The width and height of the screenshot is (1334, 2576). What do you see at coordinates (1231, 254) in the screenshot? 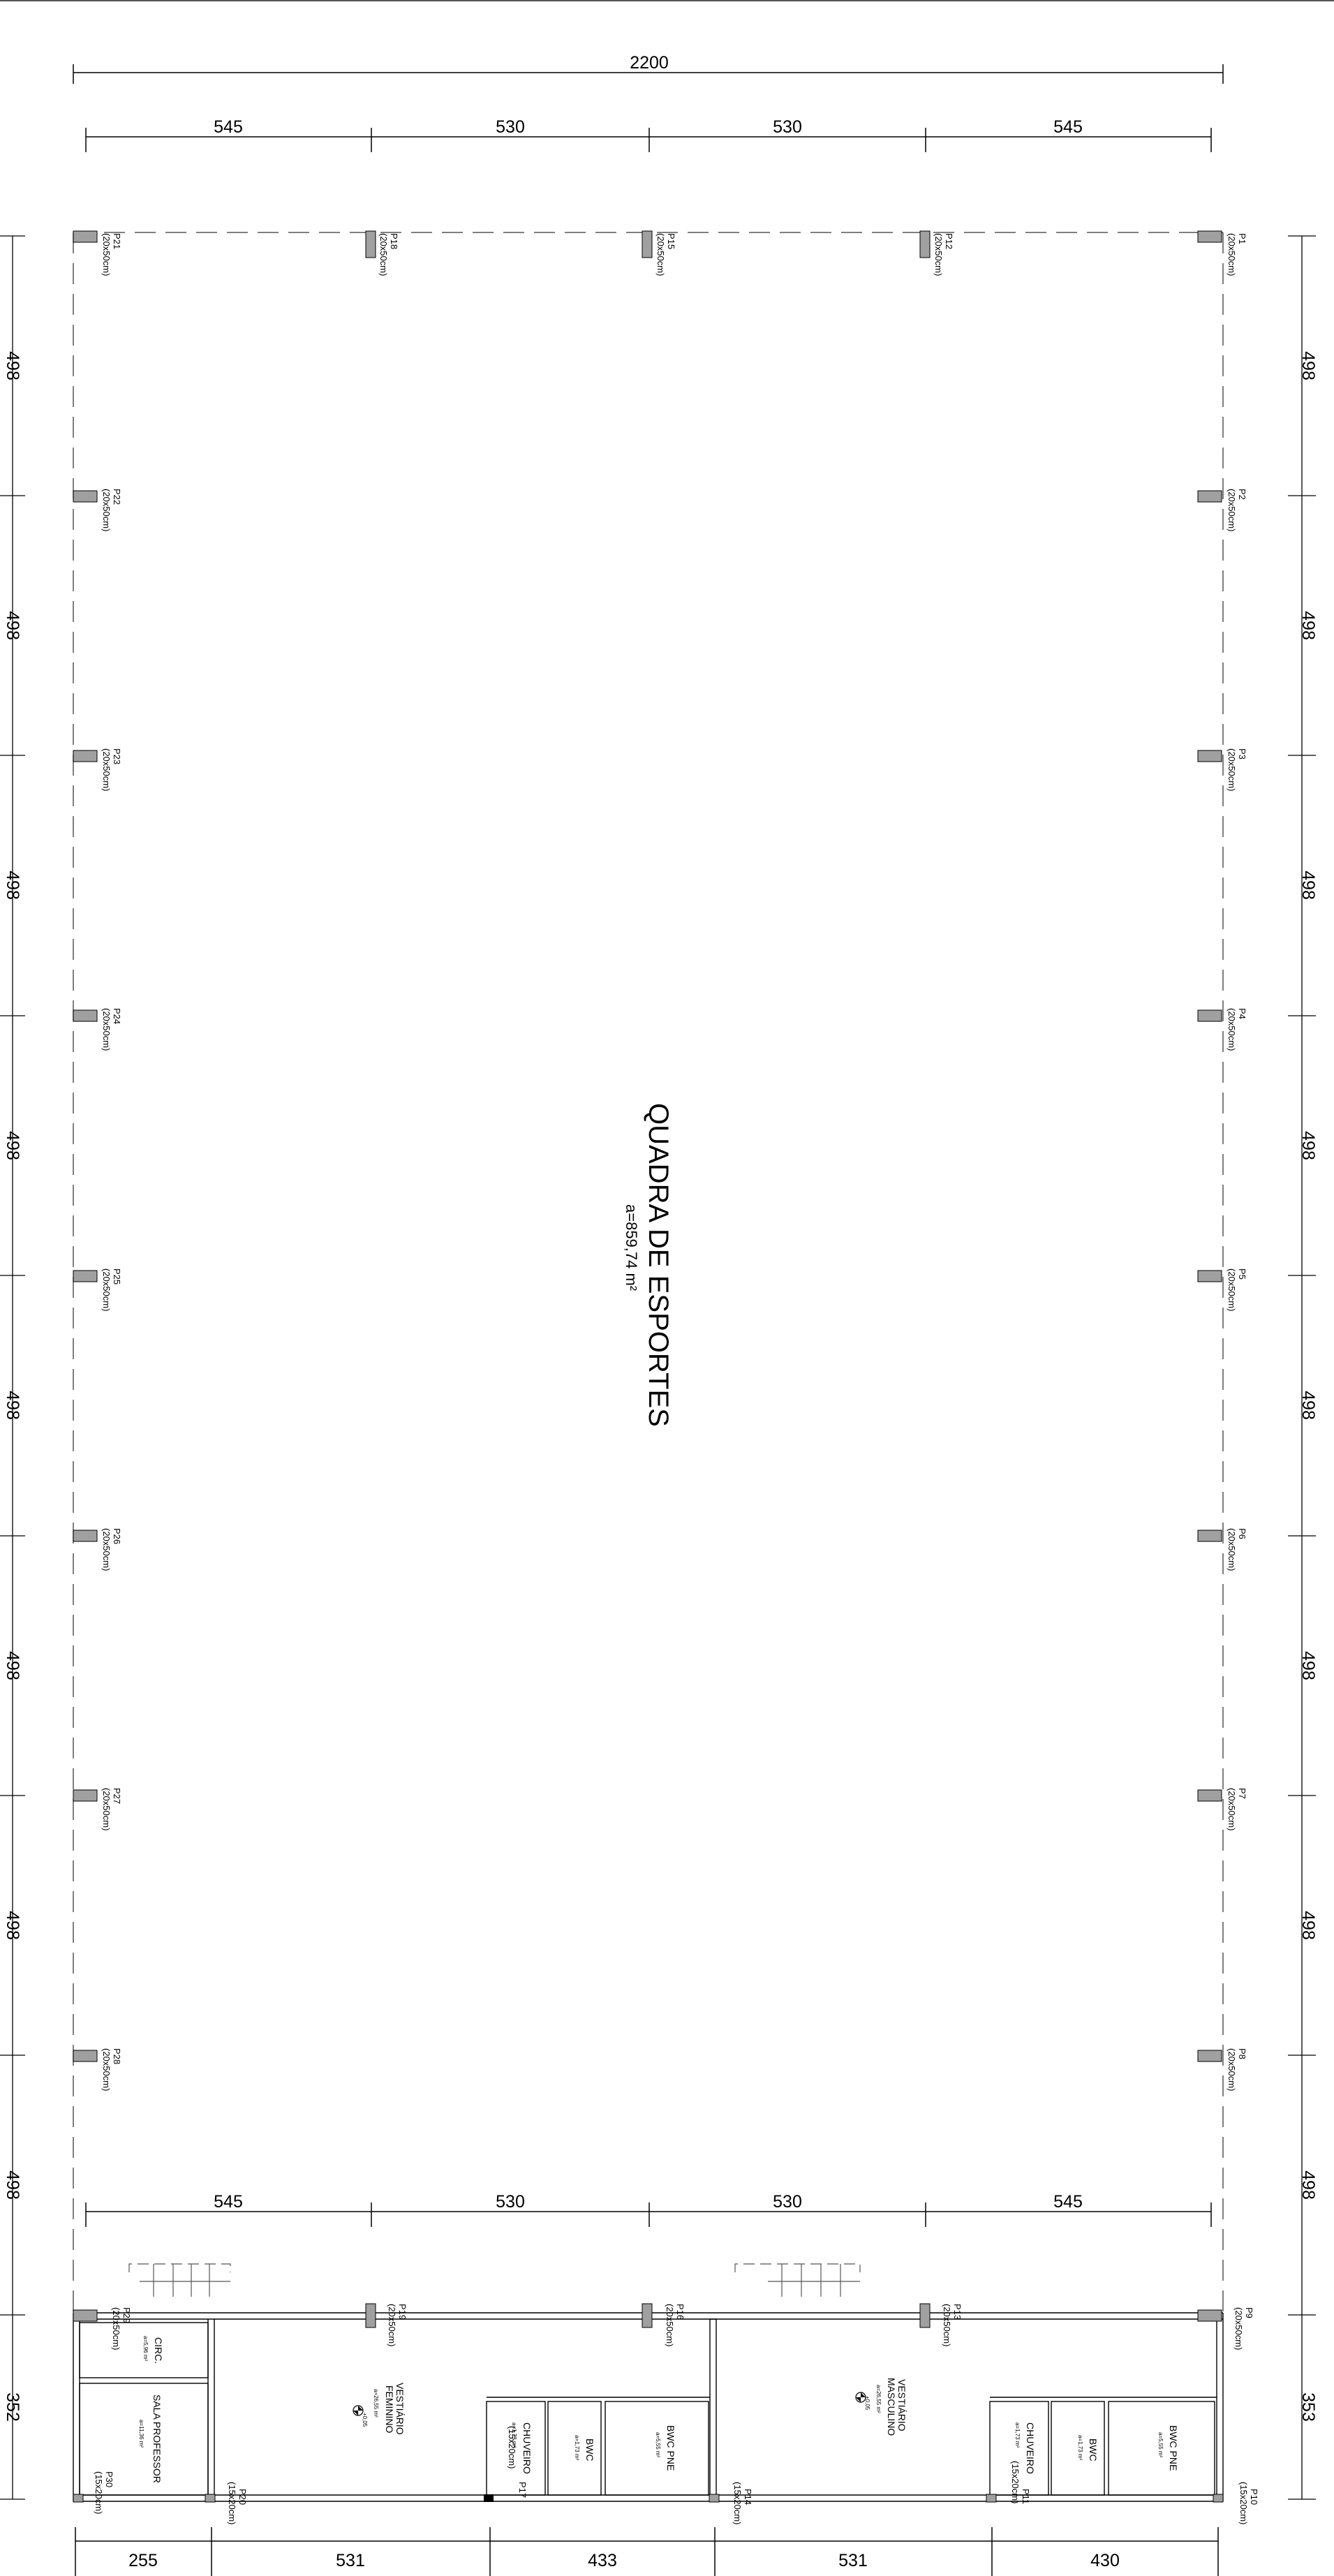
I see `pillar-P1-size: (20x50cm)` at bounding box center [1231, 254].